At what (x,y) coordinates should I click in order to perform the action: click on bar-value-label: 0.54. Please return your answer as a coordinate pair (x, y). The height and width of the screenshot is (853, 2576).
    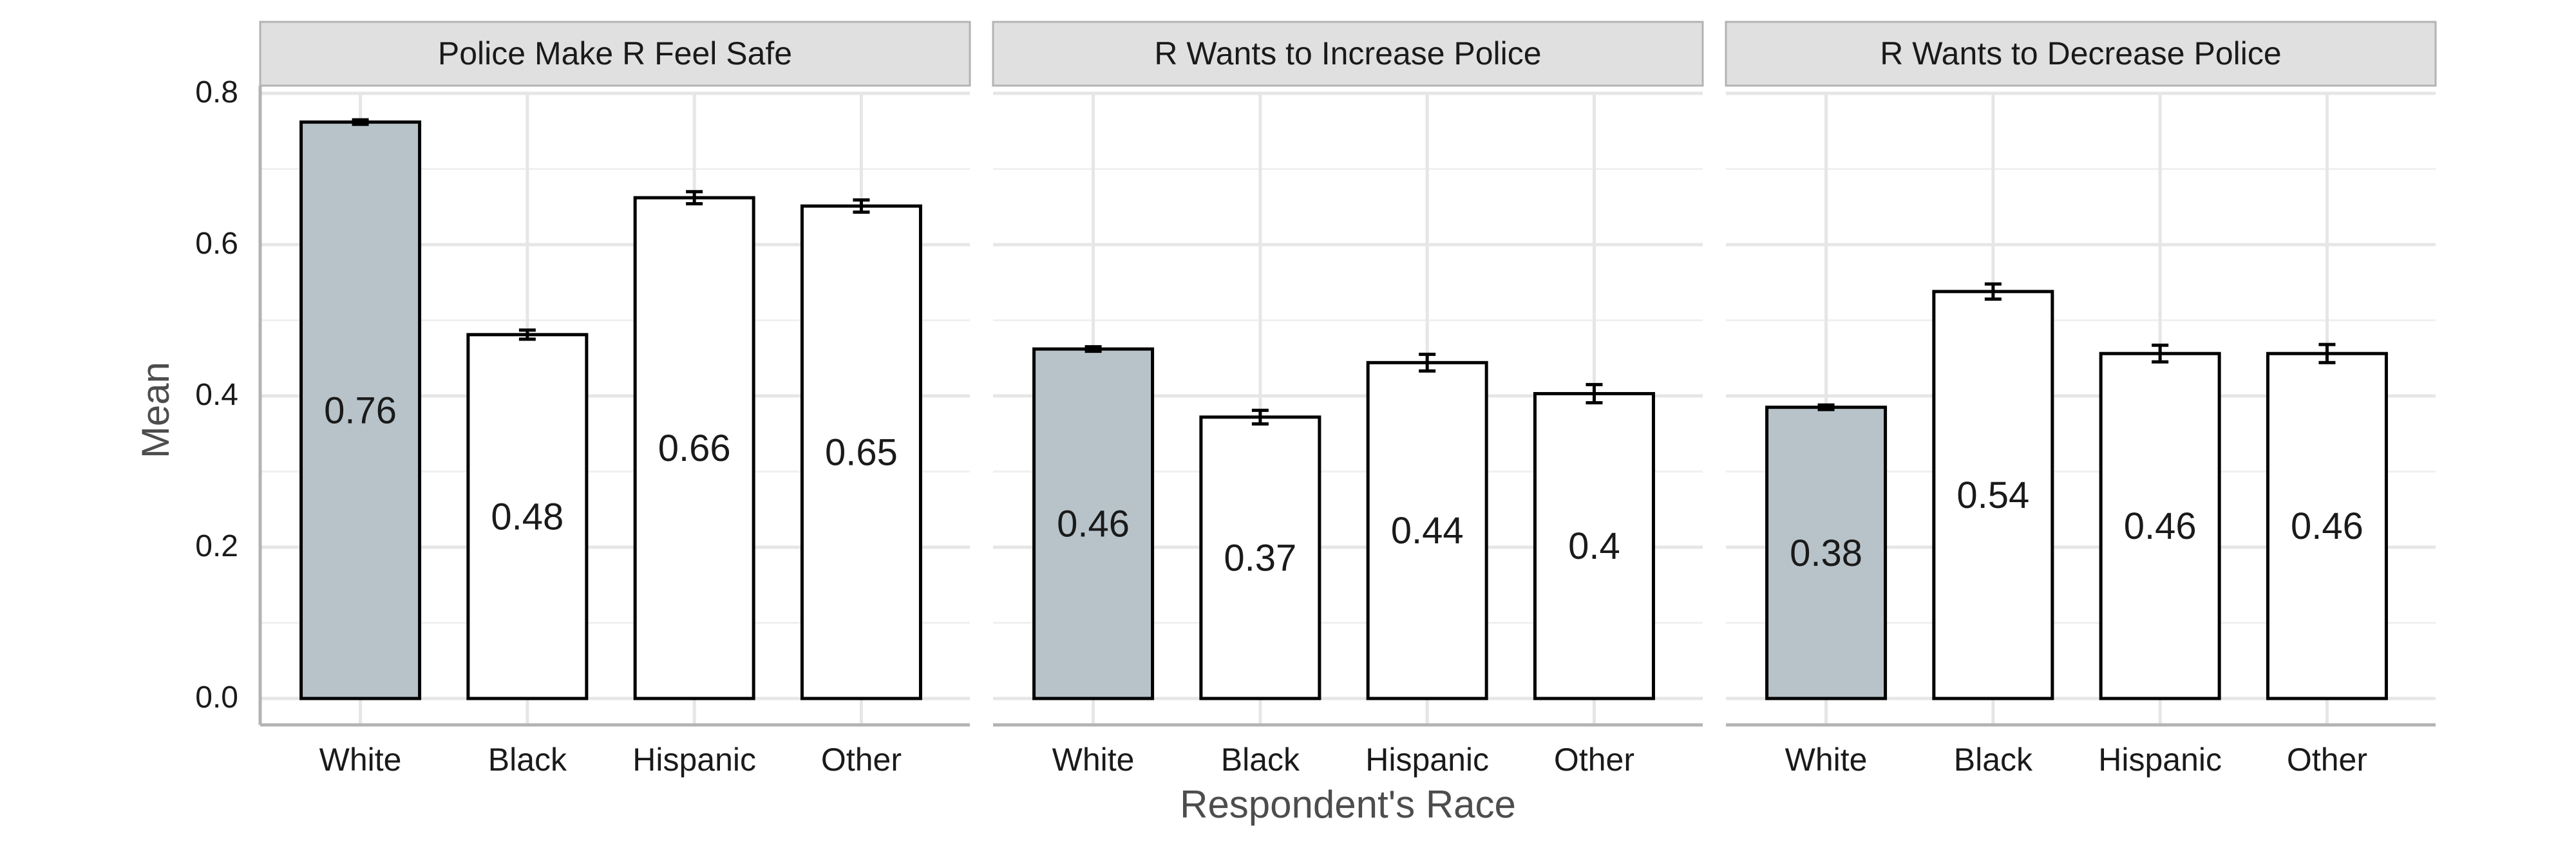
    Looking at the image, I should click on (1993, 495).